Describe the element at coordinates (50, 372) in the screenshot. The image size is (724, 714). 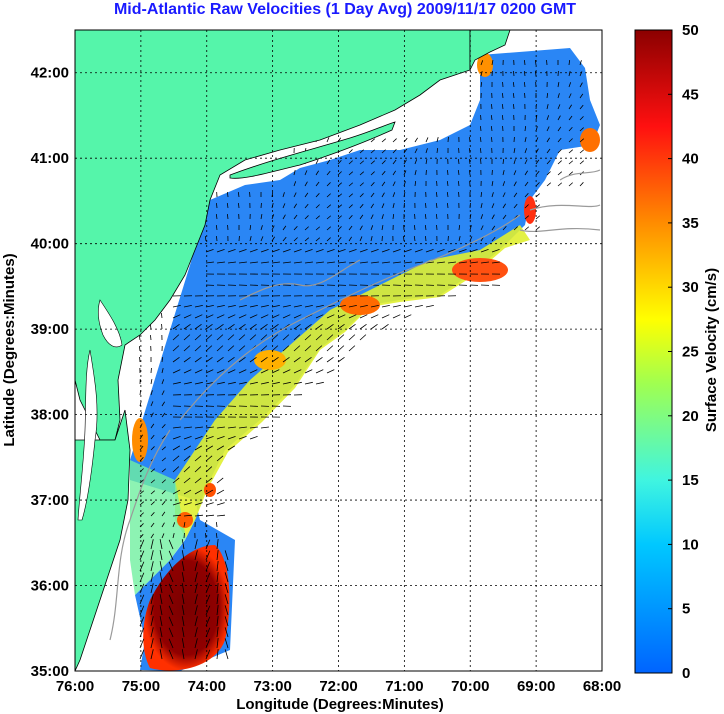
I see `y-tick-labels: 35:00 36:00 37:00 38:00 39:00 40:00 41:00 42:00` at that location.